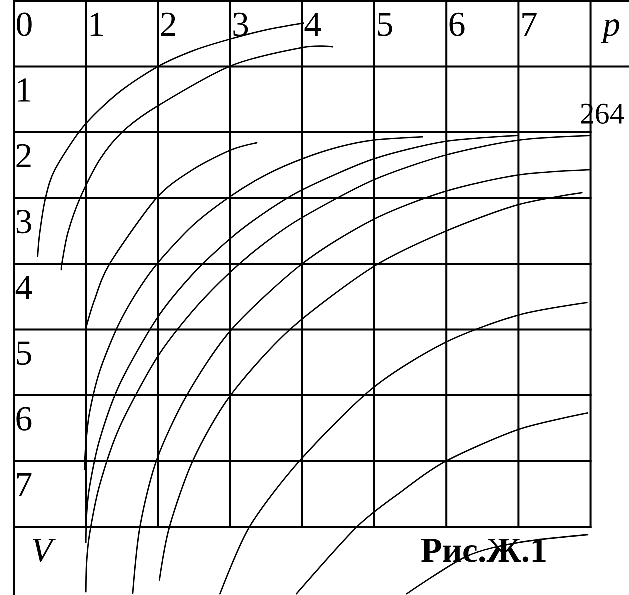 This screenshot has width=629, height=595. Describe the element at coordinates (457, 24) in the screenshot. I see `x-tick-label: 6` at that location.